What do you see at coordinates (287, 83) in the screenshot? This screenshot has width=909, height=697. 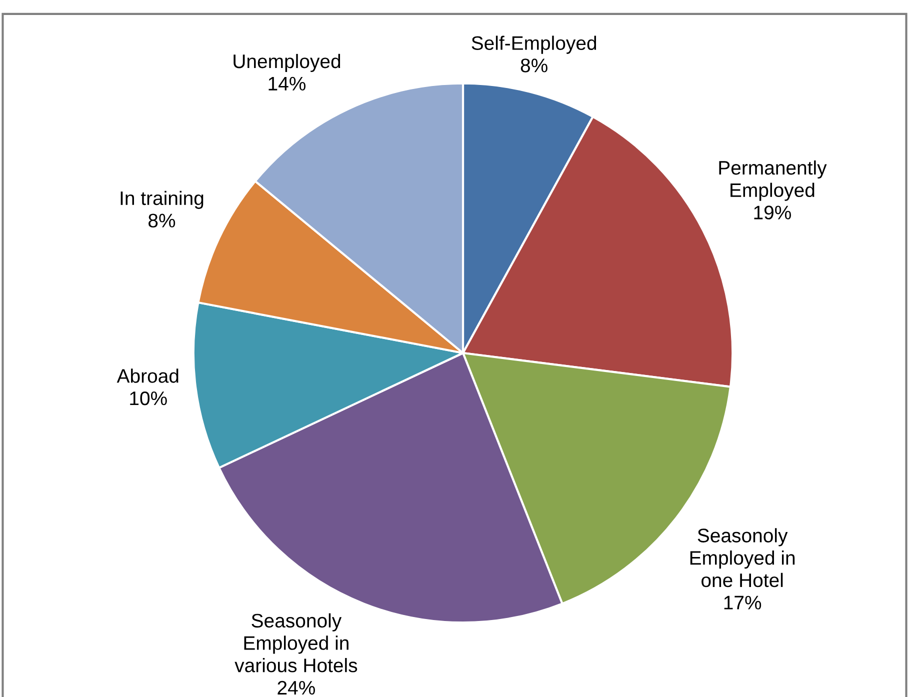 I see `data-label: 14%` at bounding box center [287, 83].